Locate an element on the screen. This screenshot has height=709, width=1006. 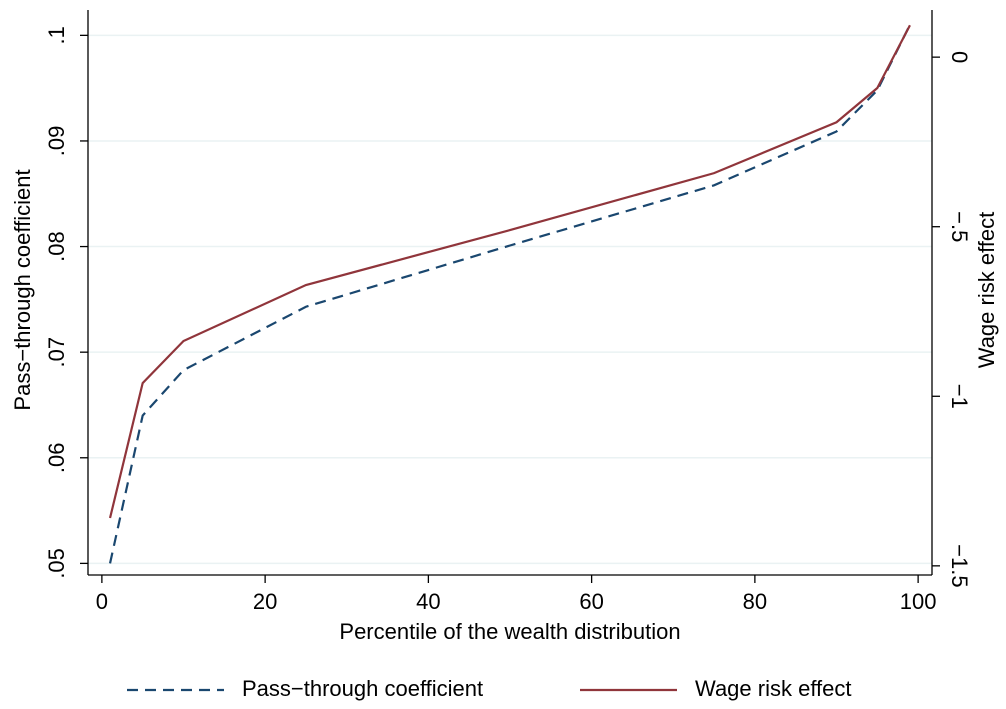
y-tick-label: .07 is located at coordinates (56, 352).